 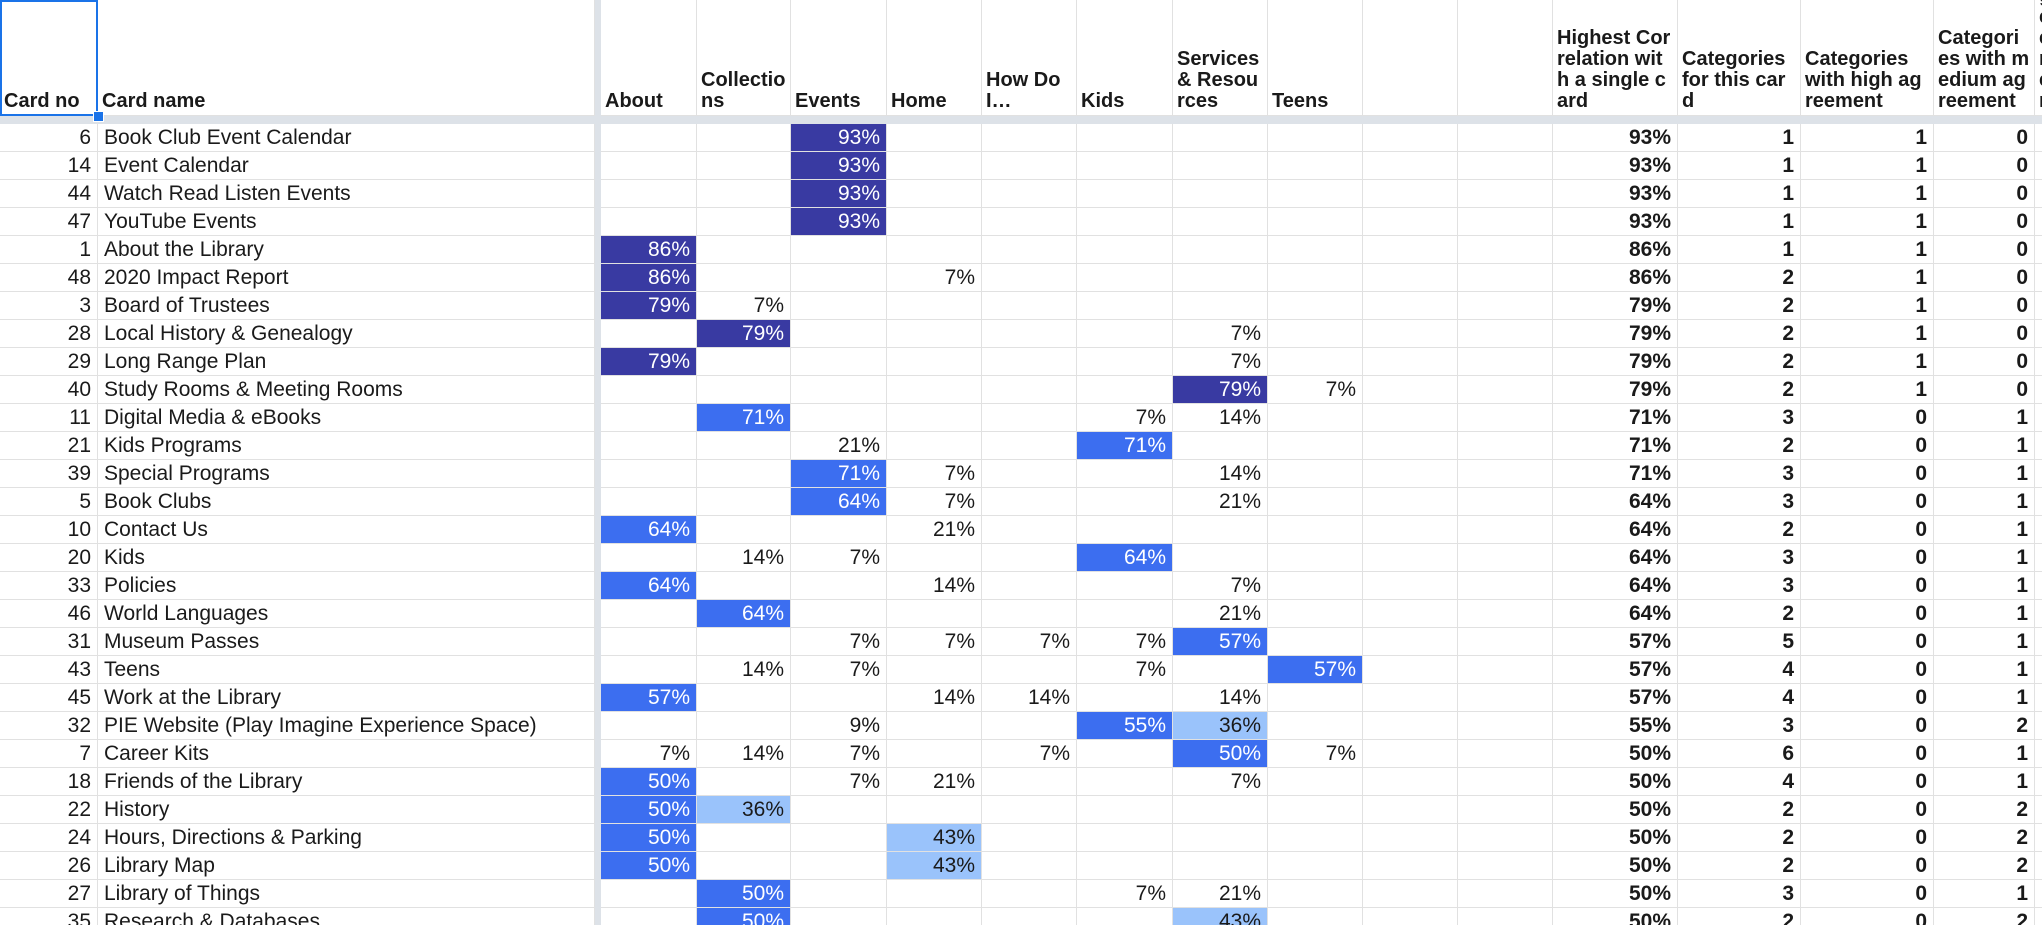 I want to click on category-percent-cell: 64%, so click(x=649, y=586).